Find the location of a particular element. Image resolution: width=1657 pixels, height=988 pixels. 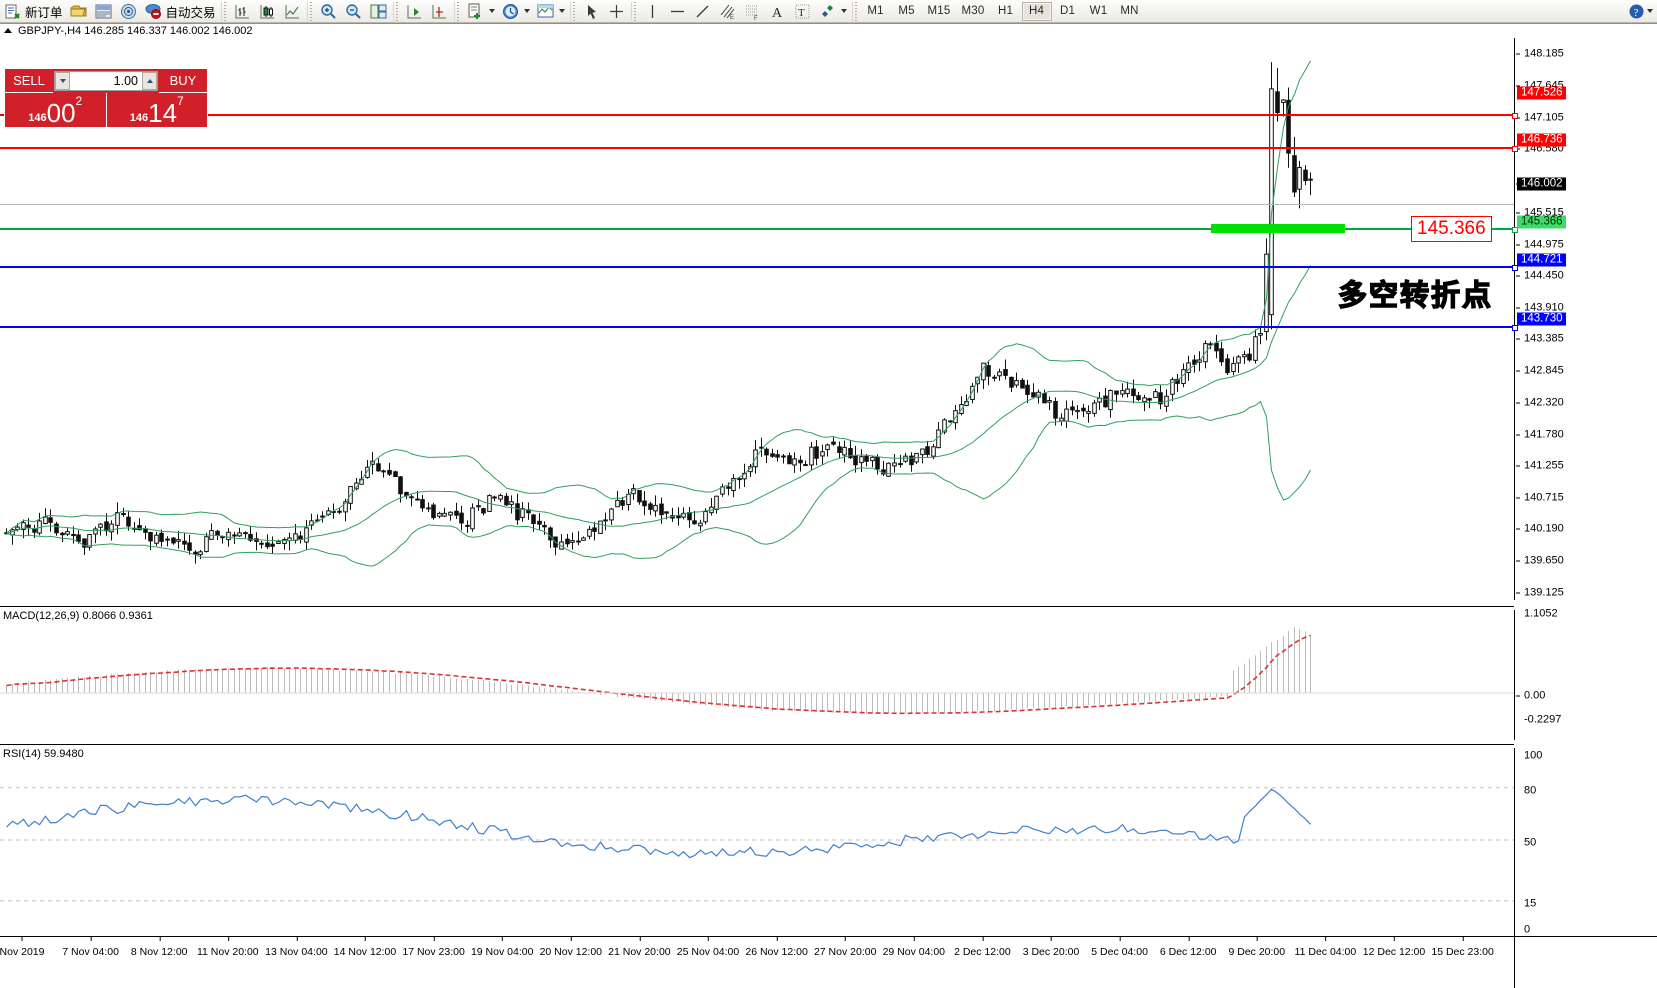

horizontal-line-button is located at coordinates (677, 11).